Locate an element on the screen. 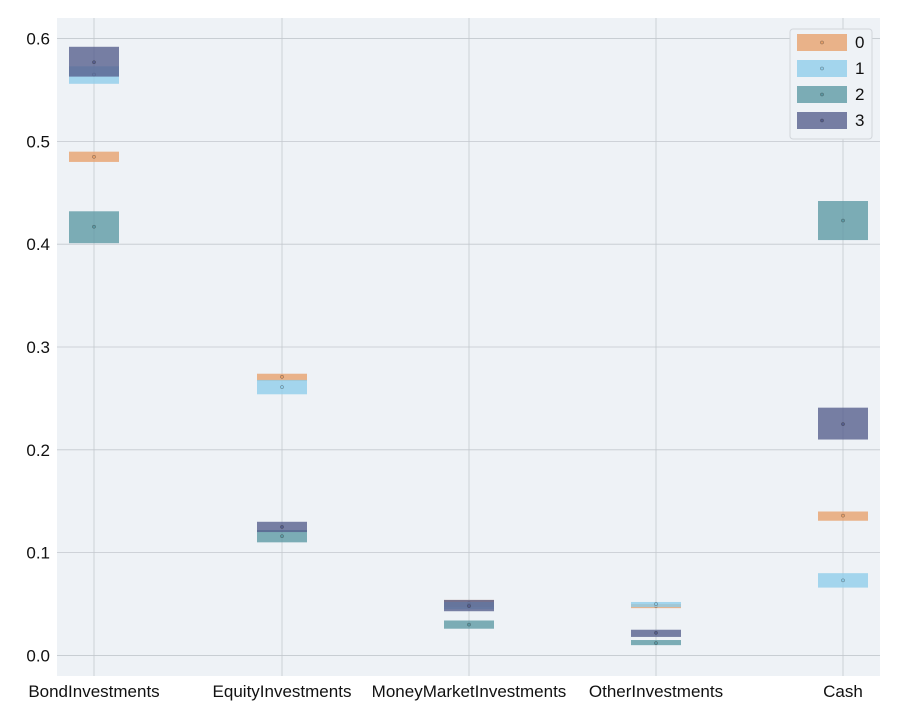 Image resolution: width=900 pixels, height=720 pixels. y-tick-label-6: 0.6 is located at coordinates (38, 39).